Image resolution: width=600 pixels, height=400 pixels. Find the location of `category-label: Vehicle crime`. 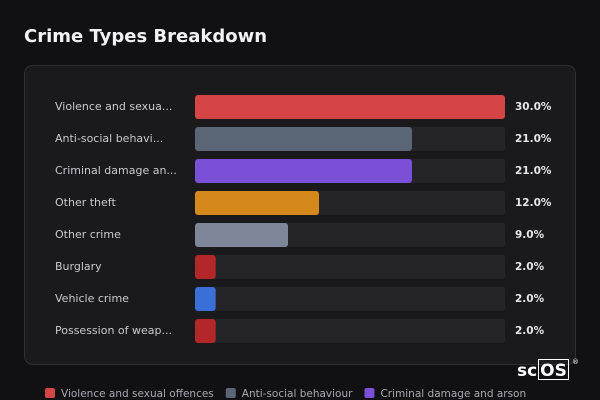

category-label: Vehicle crime is located at coordinates (92, 298).